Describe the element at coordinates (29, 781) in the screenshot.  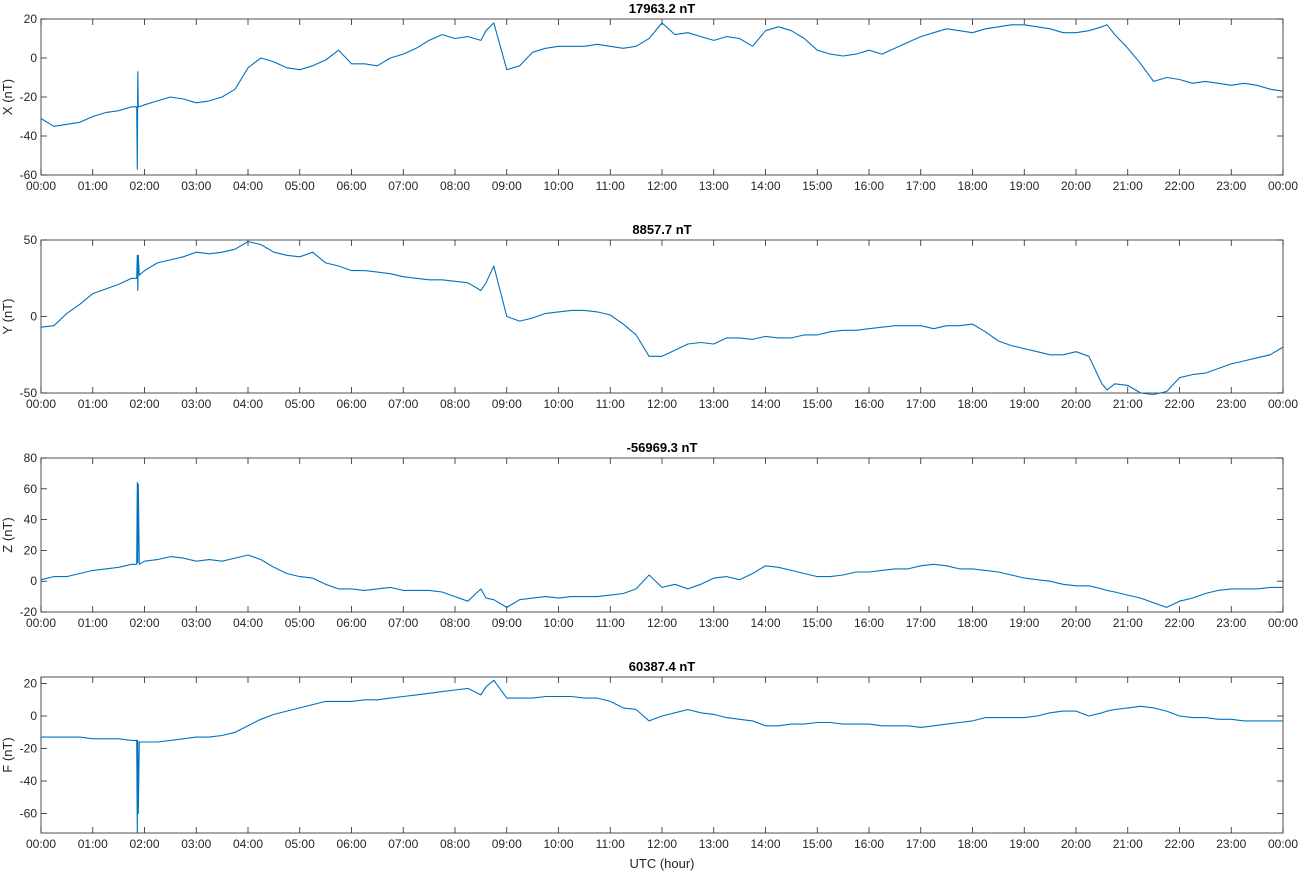
I see `y-tick-label: -40` at that location.